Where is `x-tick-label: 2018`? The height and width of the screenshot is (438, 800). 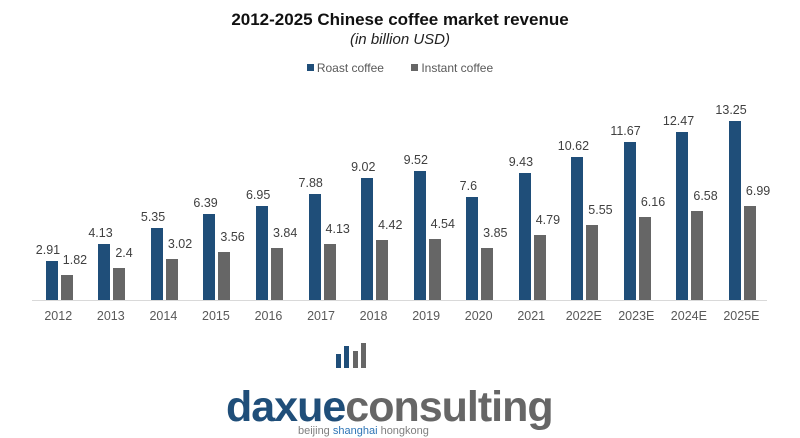 x-tick-label: 2018 is located at coordinates (373, 316).